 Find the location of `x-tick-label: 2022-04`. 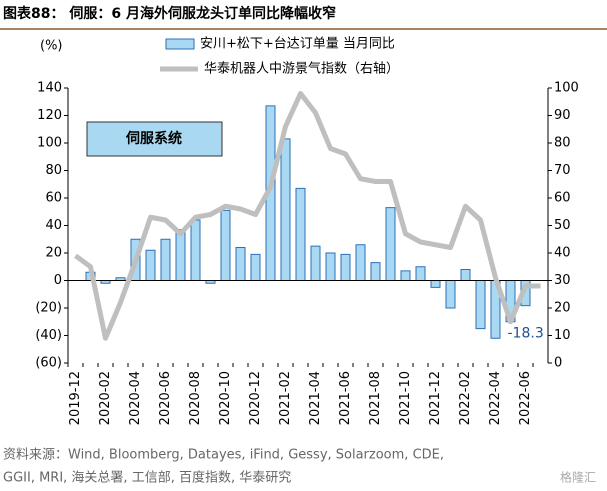

x-tick-label: 2022-04 is located at coordinates (495, 398).